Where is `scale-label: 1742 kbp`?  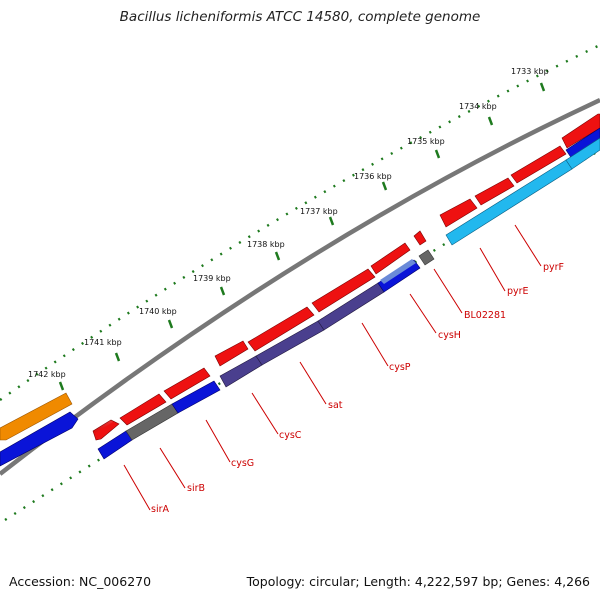
scale-label: 1742 kbp is located at coordinates (47, 374).